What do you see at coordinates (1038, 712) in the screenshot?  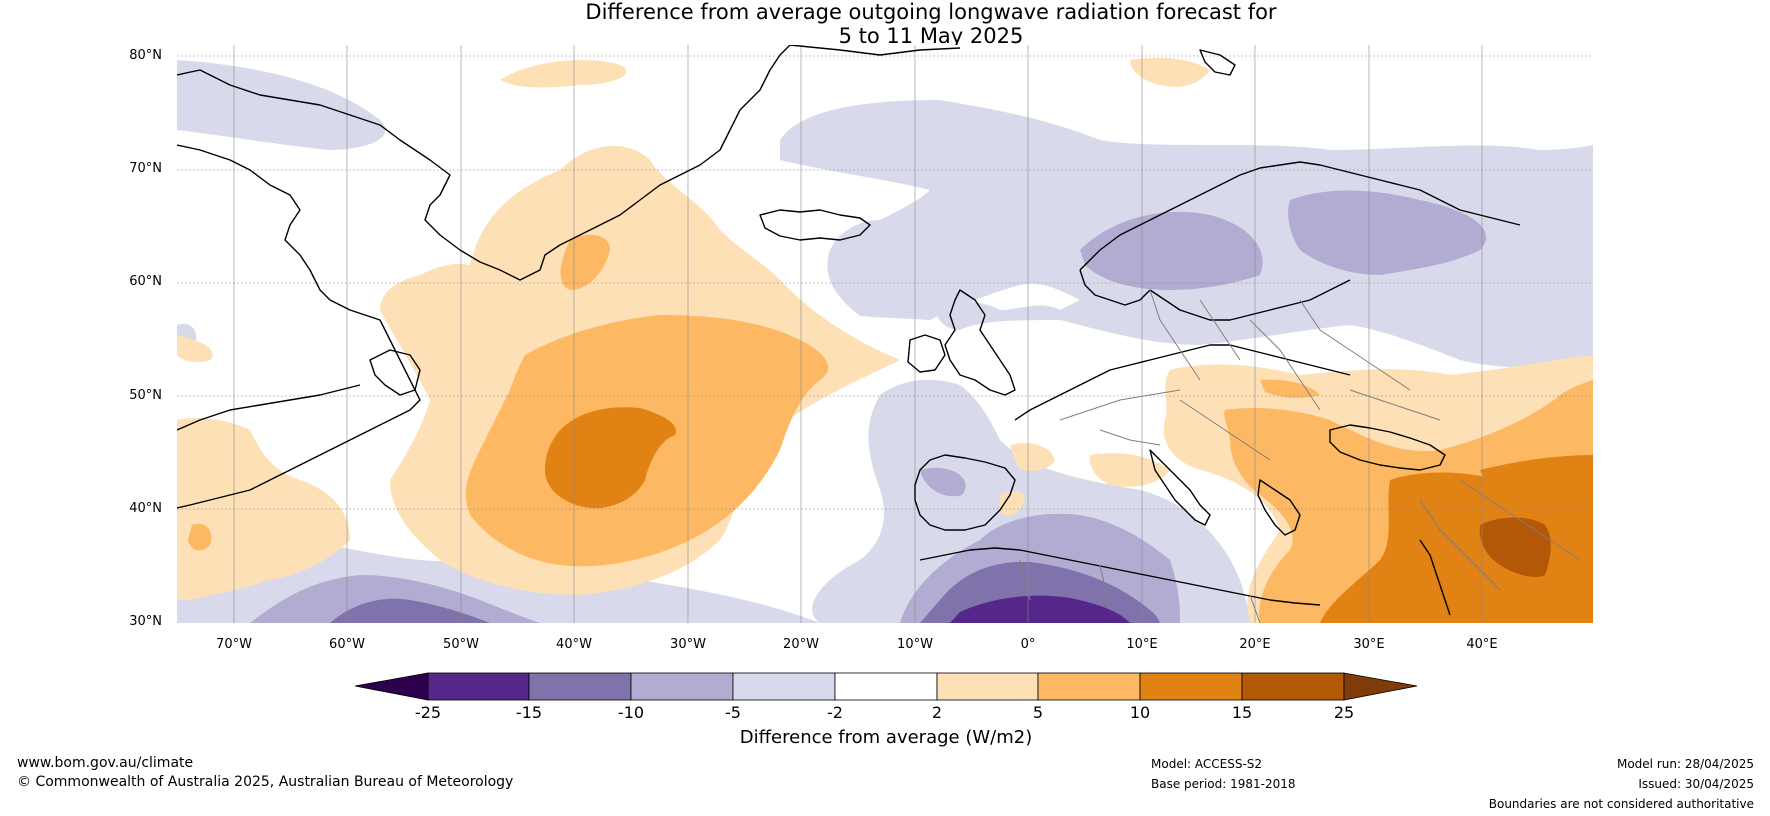 I see `colorbar-tick-label: 5` at bounding box center [1038, 712].